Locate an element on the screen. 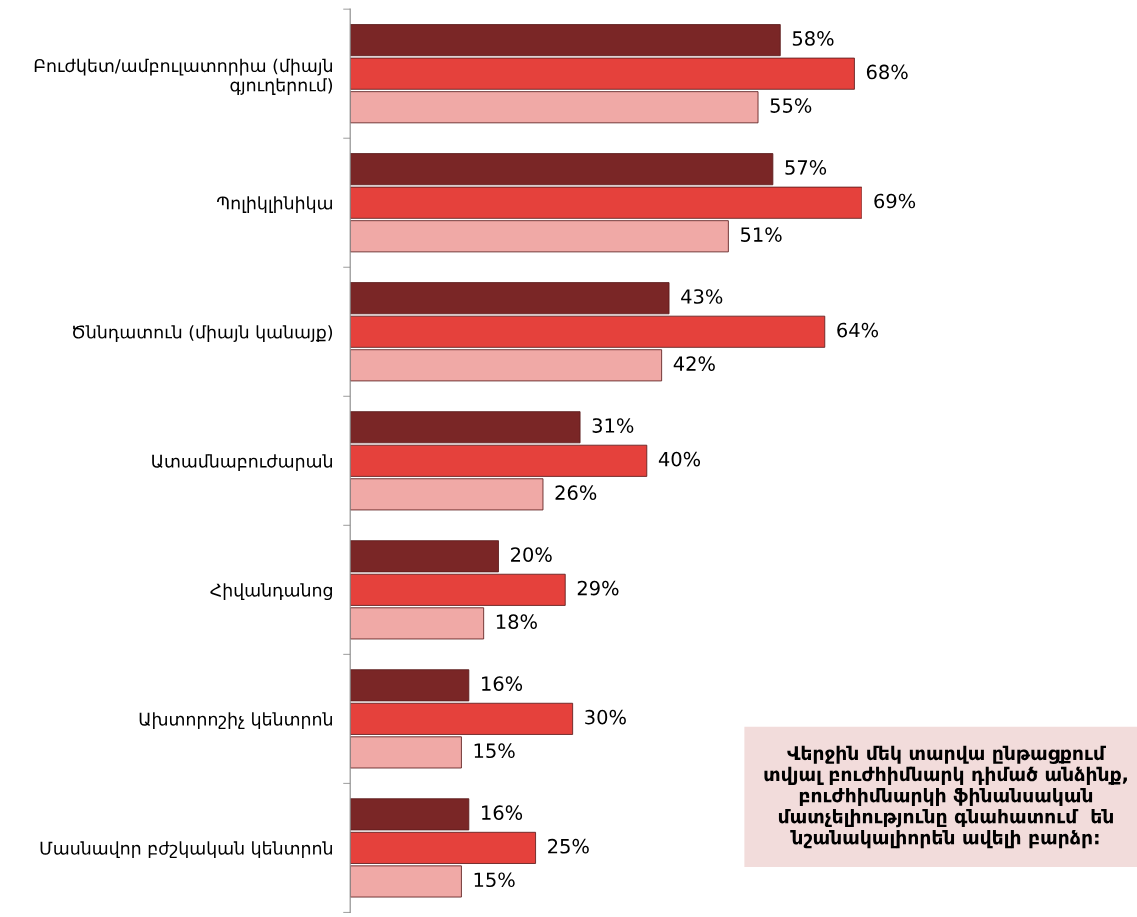 The height and width of the screenshot is (917, 1137). data-label: 31% is located at coordinates (613, 425).